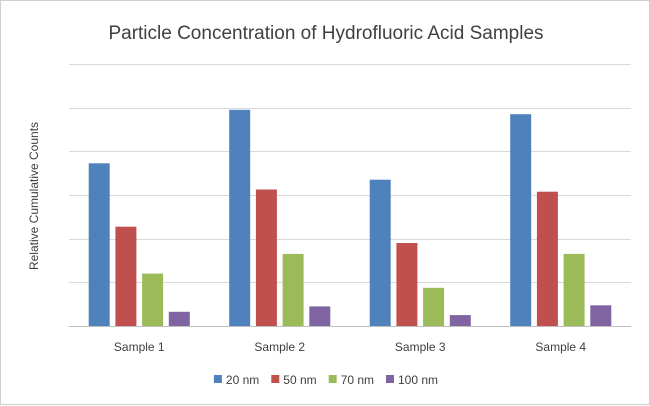  I want to click on legend-swatch-100nm, so click(390, 379).